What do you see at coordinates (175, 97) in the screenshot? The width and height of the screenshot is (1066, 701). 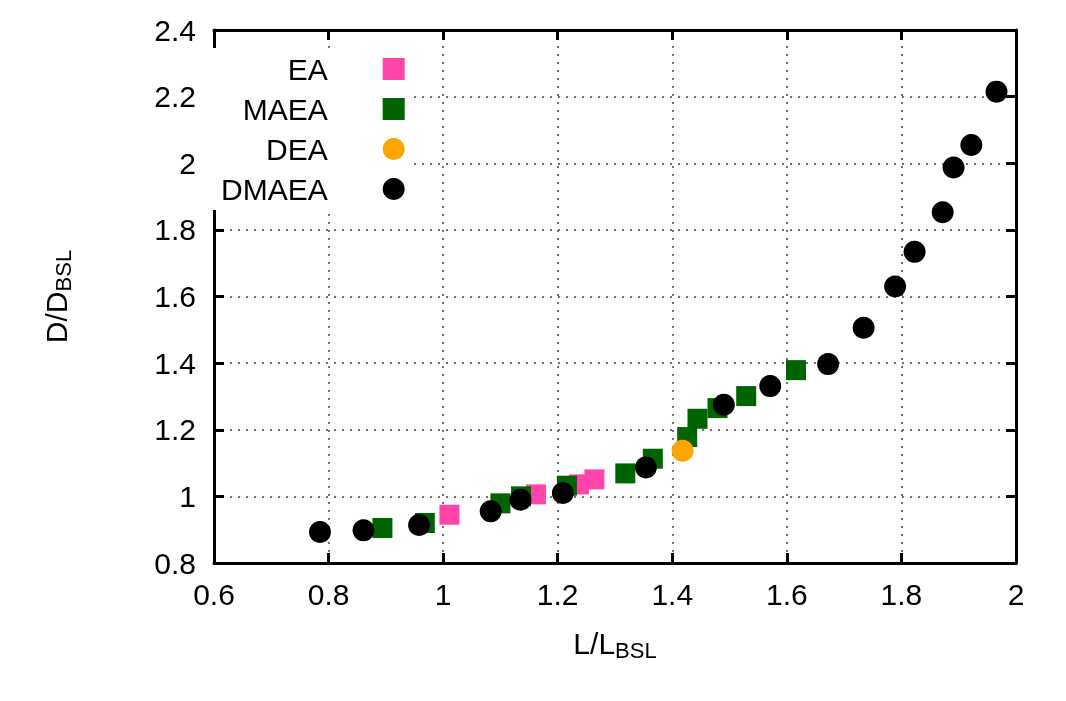 I see `y-tick-label: 2.2` at bounding box center [175, 97].